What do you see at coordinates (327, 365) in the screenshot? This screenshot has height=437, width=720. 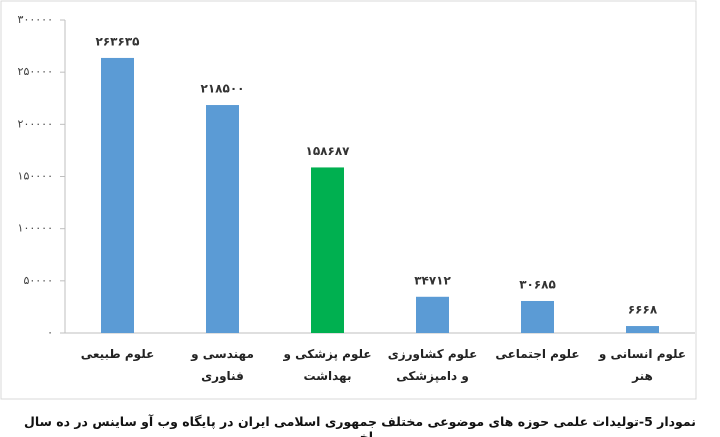 I see `x-tick-label: علوم پزشکی و بهداشت` at bounding box center [327, 365].